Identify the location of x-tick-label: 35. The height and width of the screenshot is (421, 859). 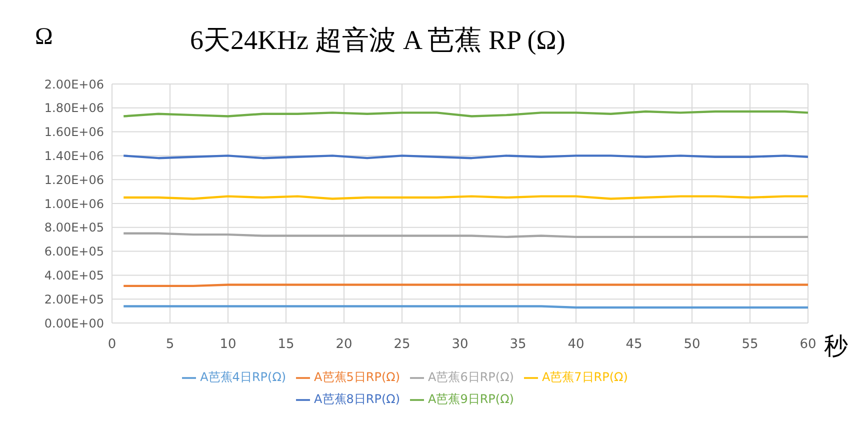
(518, 344).